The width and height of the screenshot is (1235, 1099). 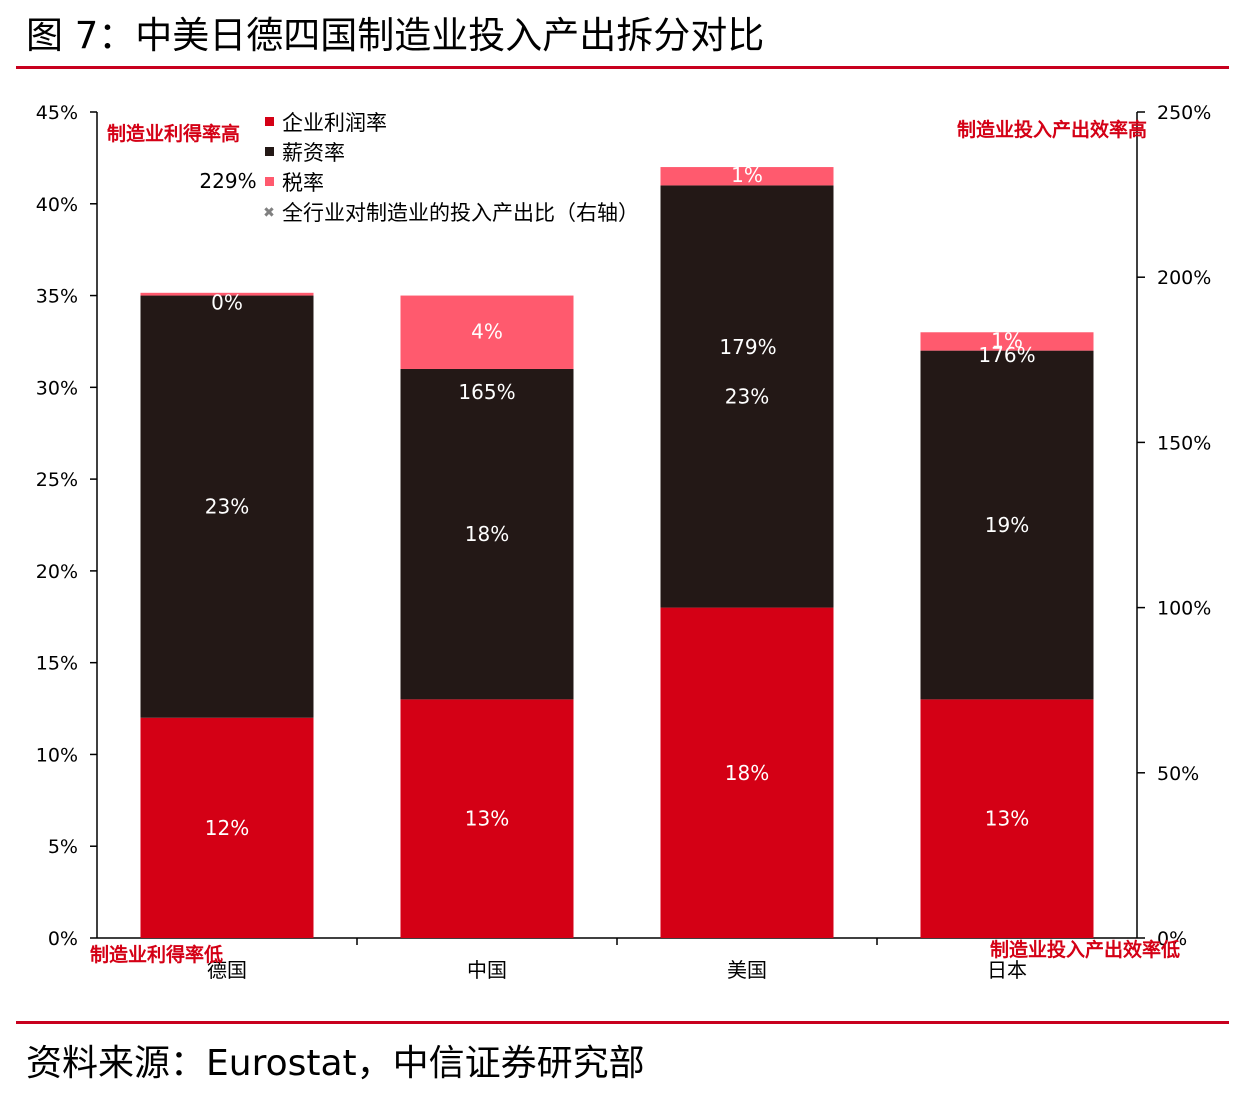 What do you see at coordinates (395, 35) in the screenshot?
I see `figure-title: 图 7：中美日德四国制造业投入产出拆分对比` at bounding box center [395, 35].